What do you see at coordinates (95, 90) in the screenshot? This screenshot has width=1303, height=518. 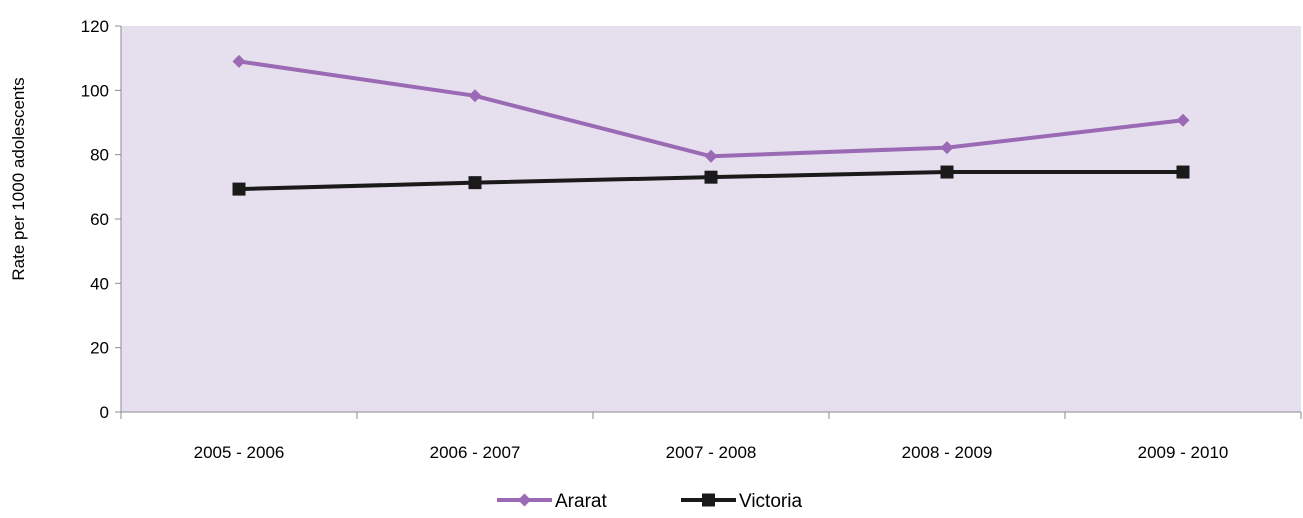 I see `y-tick-label: 100` at bounding box center [95, 90].